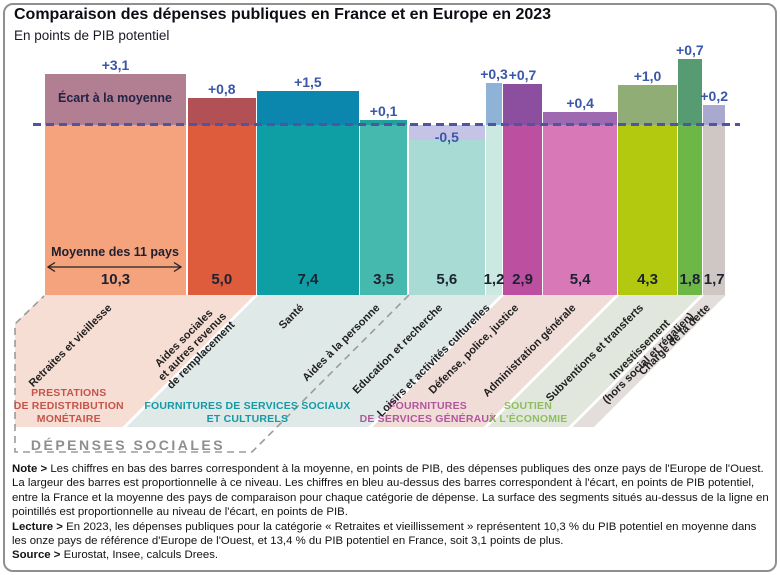  I want to click on gap-annotation-label: Écart à la moyenne, so click(115, 98).